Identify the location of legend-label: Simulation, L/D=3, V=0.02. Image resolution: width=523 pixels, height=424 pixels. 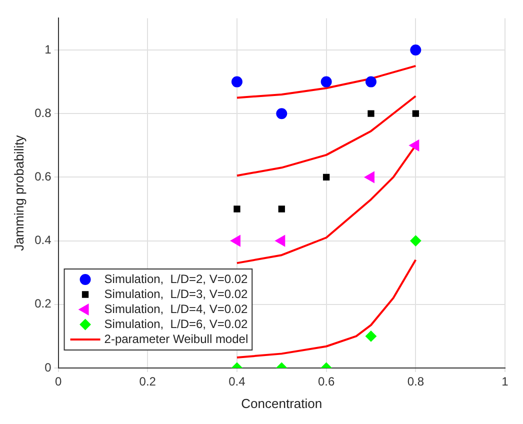
(176, 293).